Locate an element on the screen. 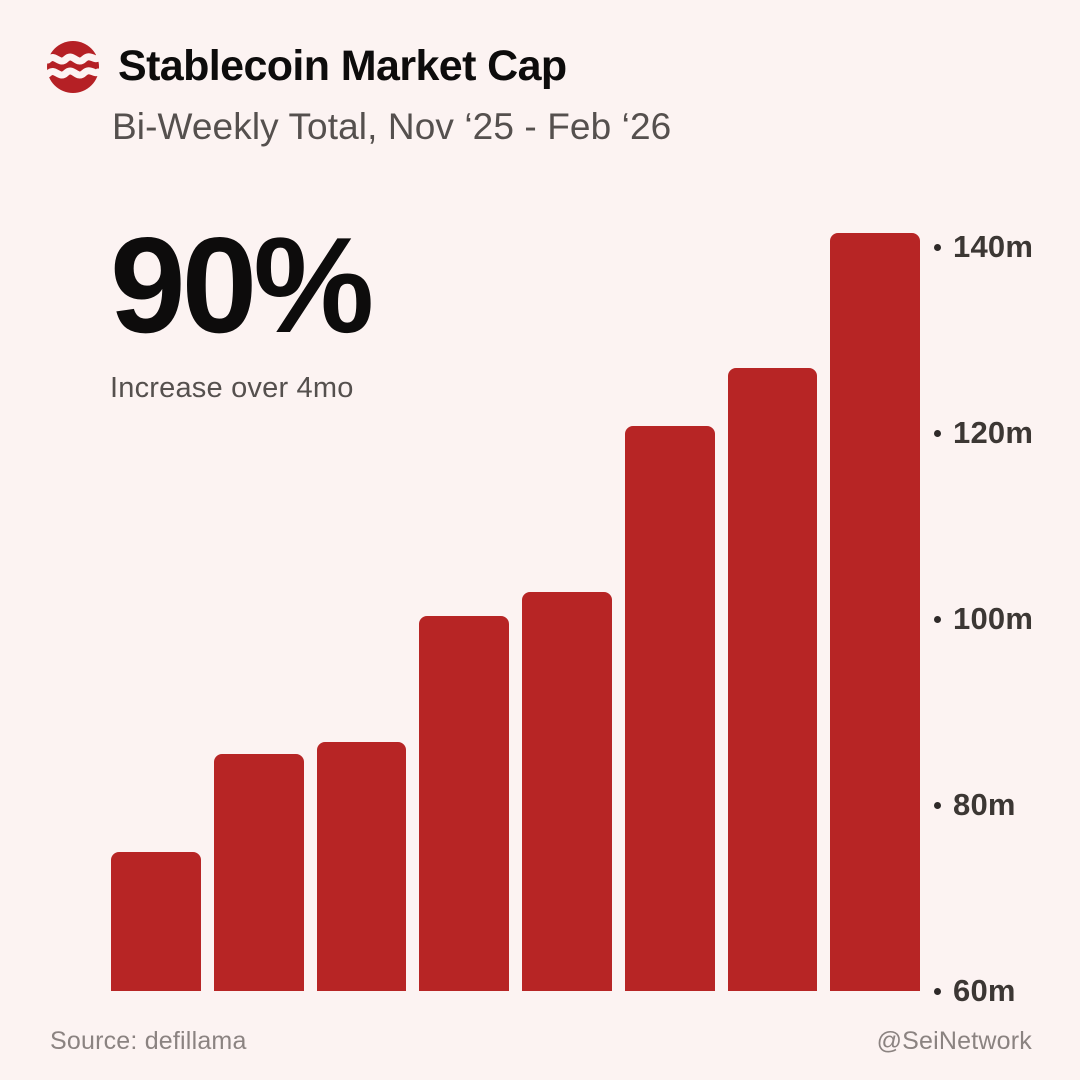 This screenshot has width=1080, height=1080. headline-stat-value: 90% is located at coordinates (242, 285).